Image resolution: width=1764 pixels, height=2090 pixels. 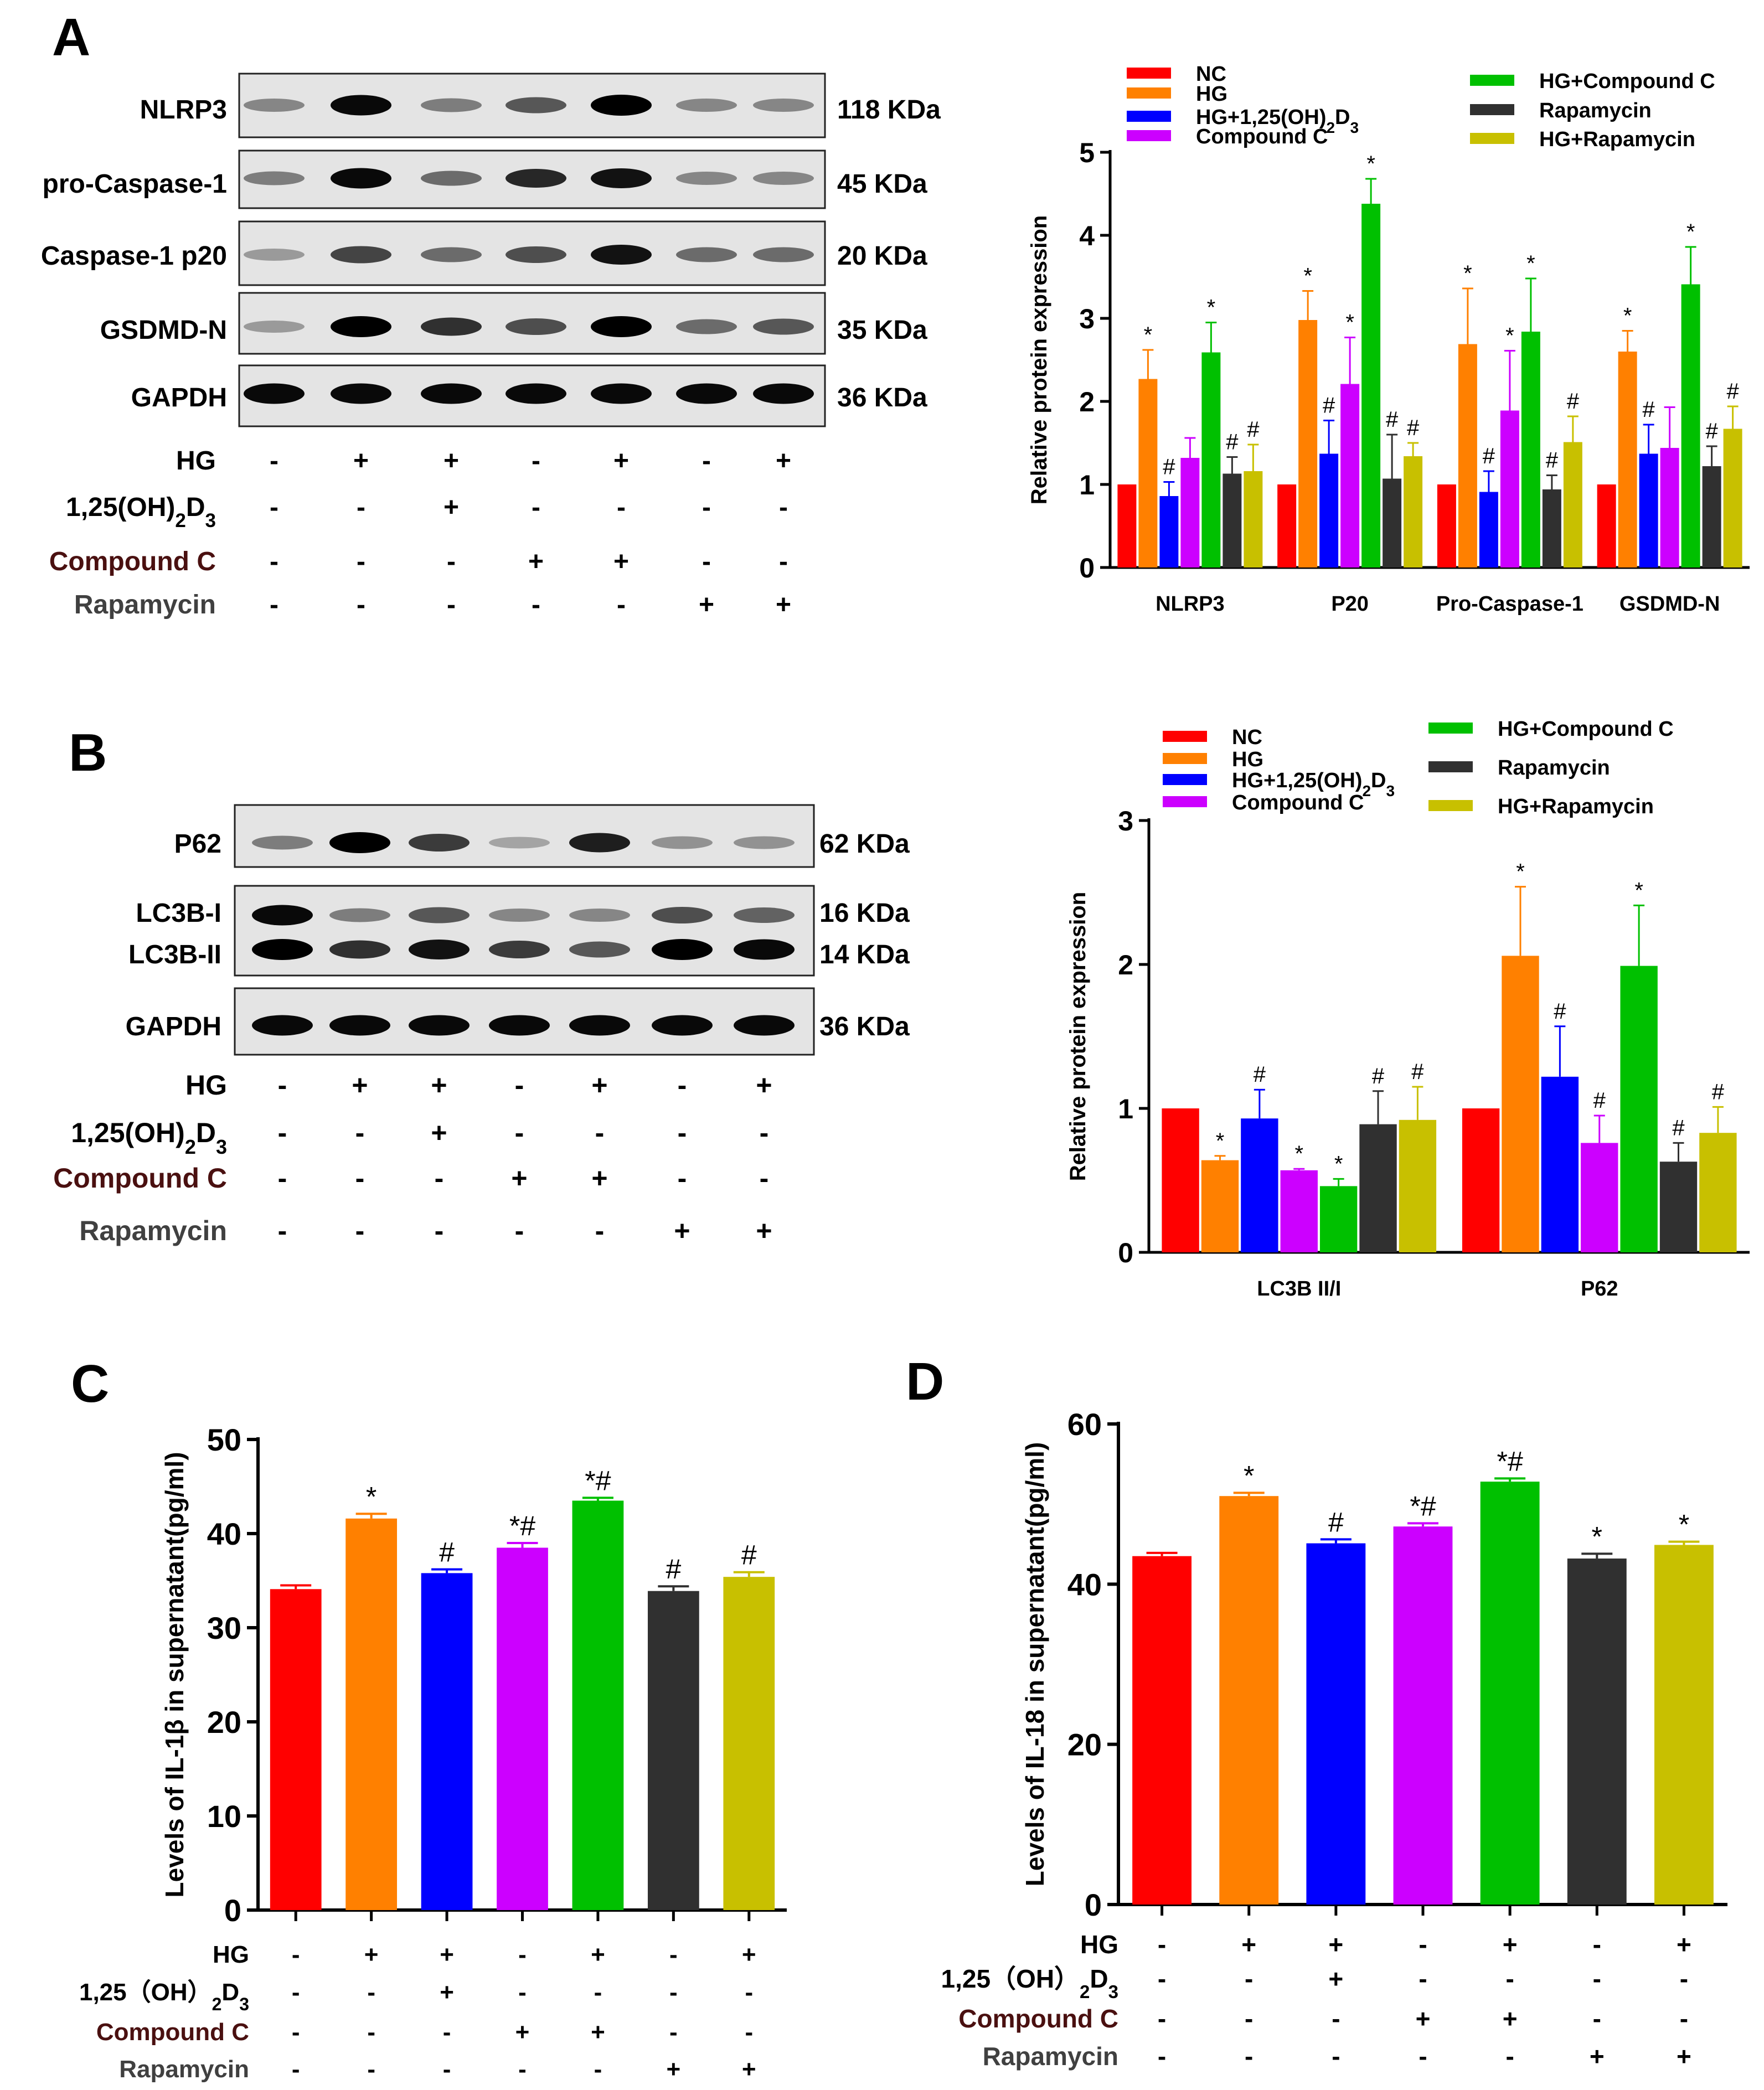 I want to click on treatment-label: Rapamycin, so click(x=145, y=605).